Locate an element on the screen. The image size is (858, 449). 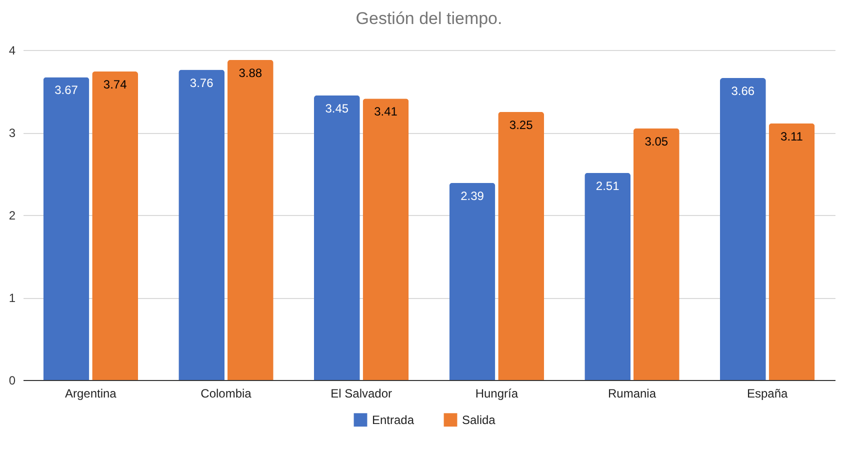
y-tick-label: 1 is located at coordinates (12, 298).